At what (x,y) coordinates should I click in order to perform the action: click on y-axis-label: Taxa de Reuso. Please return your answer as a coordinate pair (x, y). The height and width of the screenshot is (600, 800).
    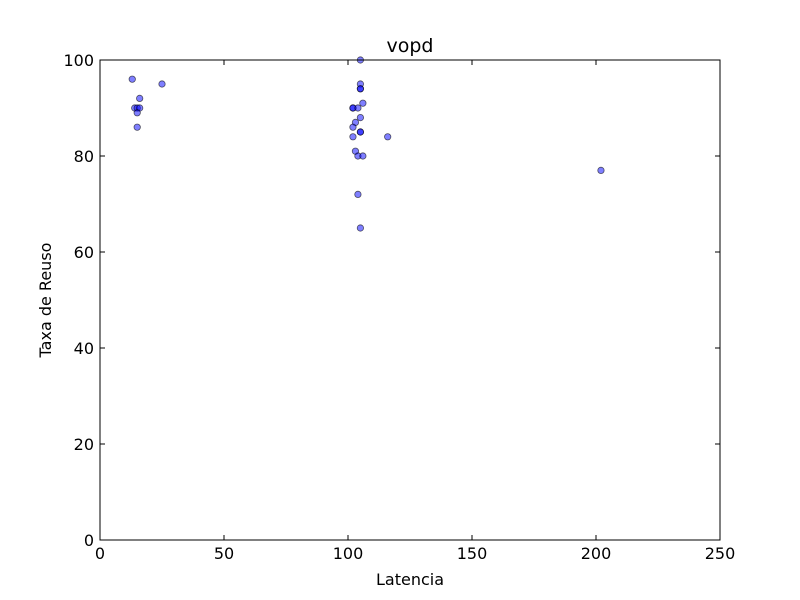
    Looking at the image, I should click on (45, 301).